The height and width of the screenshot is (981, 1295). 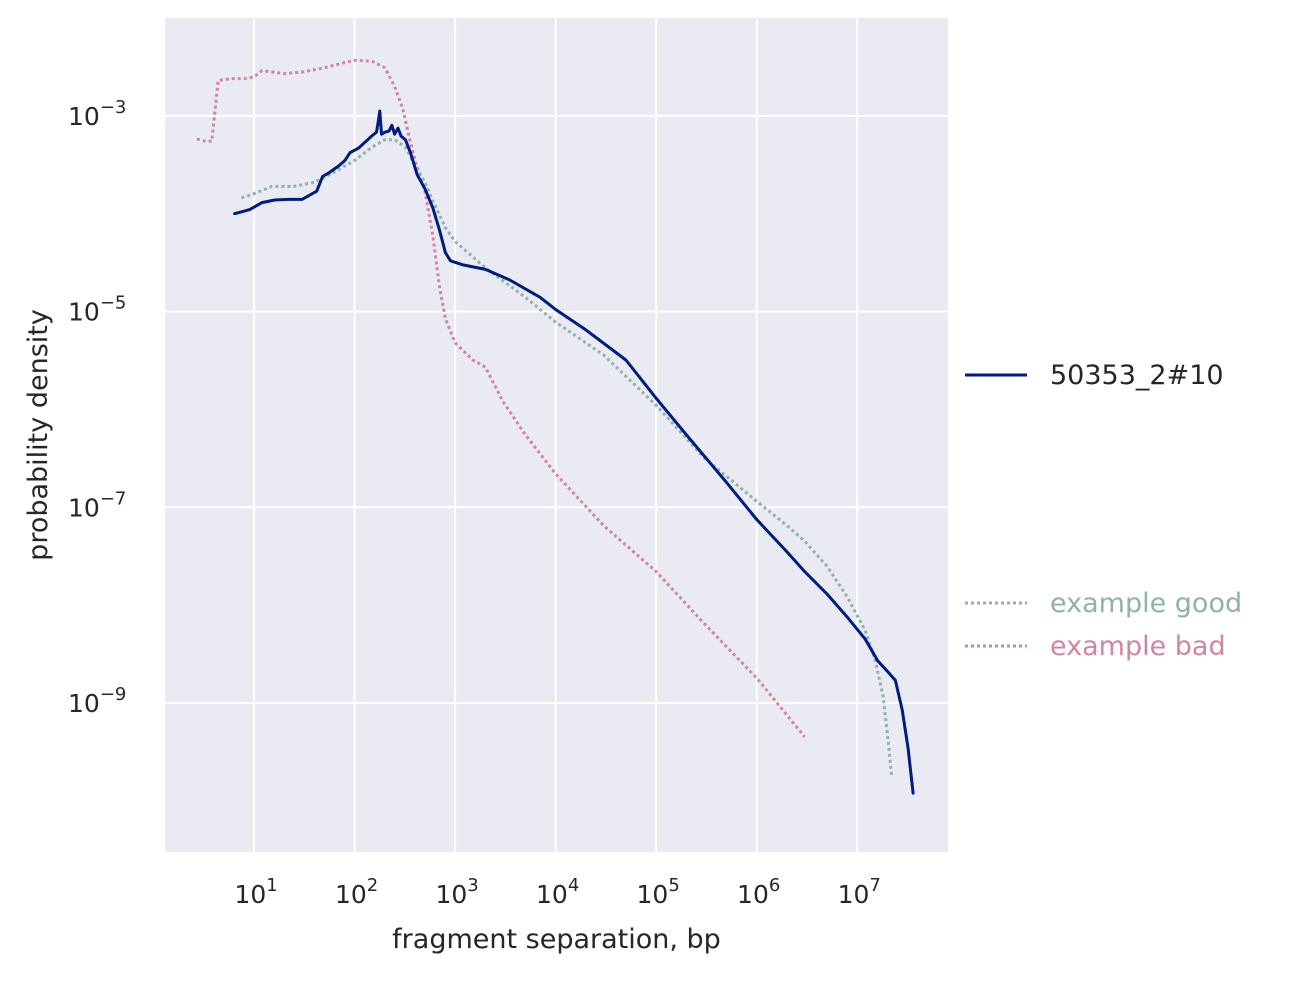 What do you see at coordinates (97, 701) in the screenshot?
I see `y-tick-label: 10⁻⁹` at bounding box center [97, 701].